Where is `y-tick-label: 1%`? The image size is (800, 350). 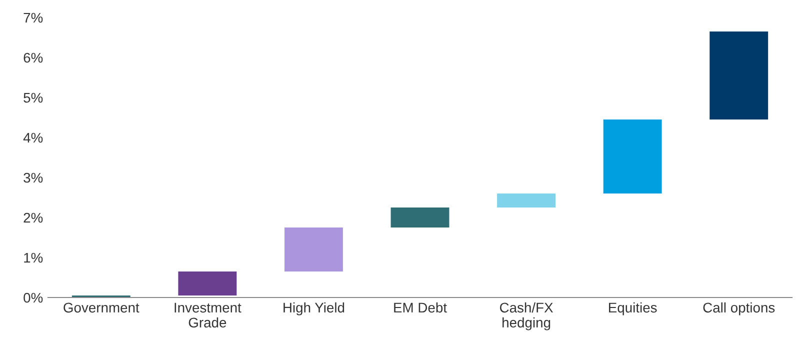 y-tick-label: 1% is located at coordinates (33, 257).